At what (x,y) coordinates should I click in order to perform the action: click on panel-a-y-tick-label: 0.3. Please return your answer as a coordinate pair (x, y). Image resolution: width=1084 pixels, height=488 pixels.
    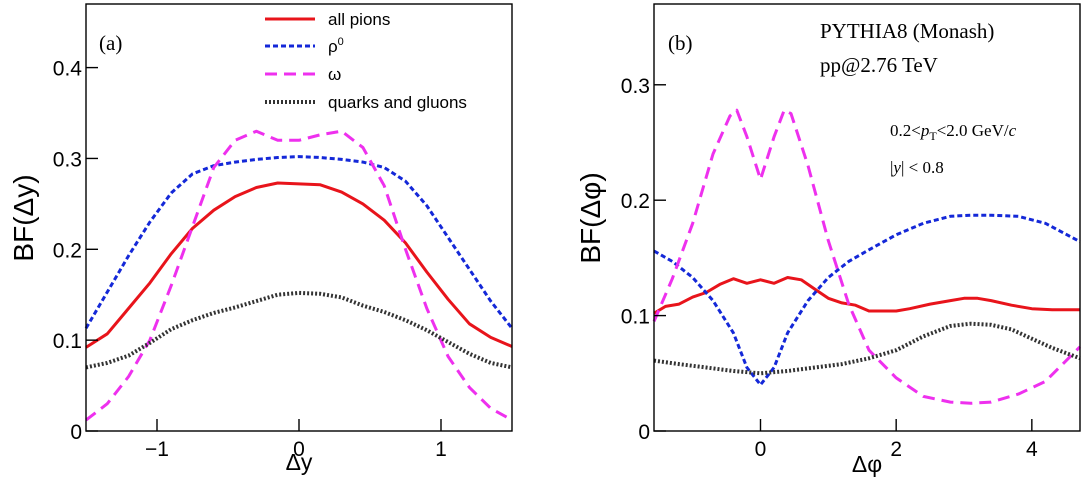
    Looking at the image, I should click on (67, 159).